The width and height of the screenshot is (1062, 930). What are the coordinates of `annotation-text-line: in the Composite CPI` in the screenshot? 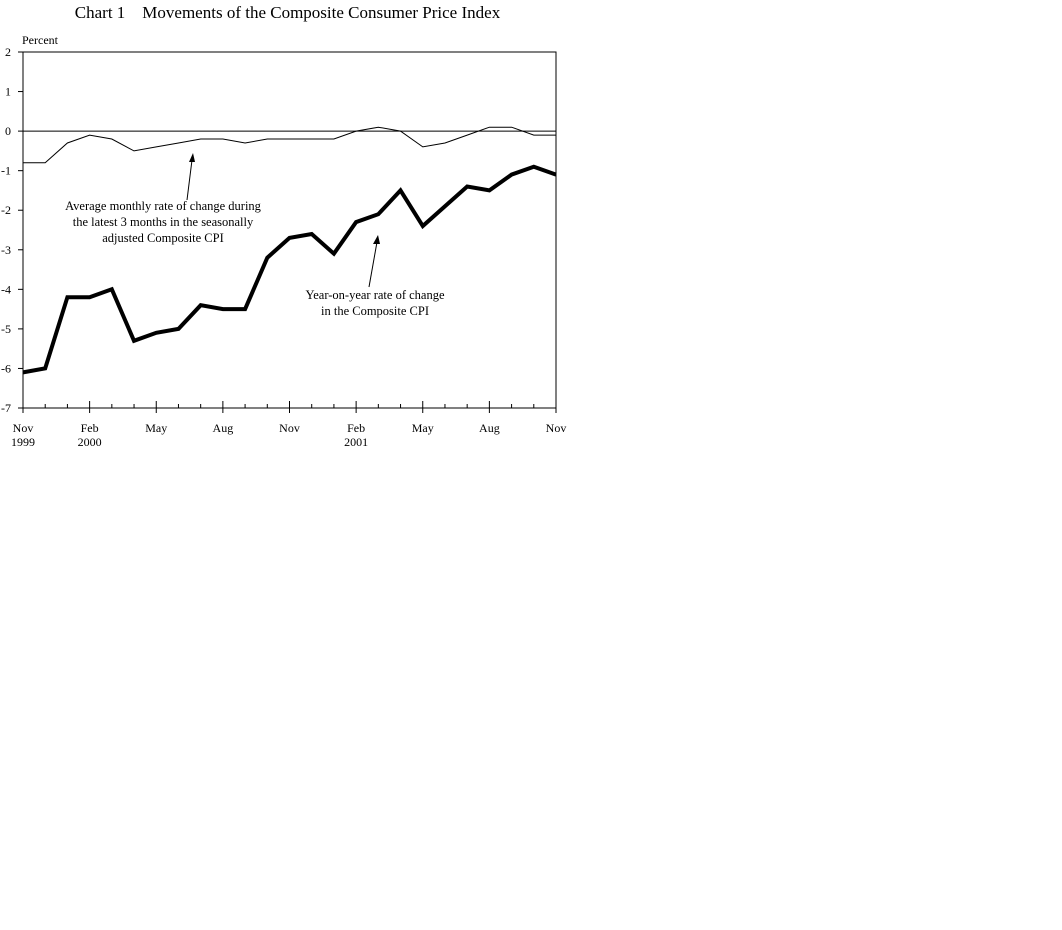 It's located at (375, 311).